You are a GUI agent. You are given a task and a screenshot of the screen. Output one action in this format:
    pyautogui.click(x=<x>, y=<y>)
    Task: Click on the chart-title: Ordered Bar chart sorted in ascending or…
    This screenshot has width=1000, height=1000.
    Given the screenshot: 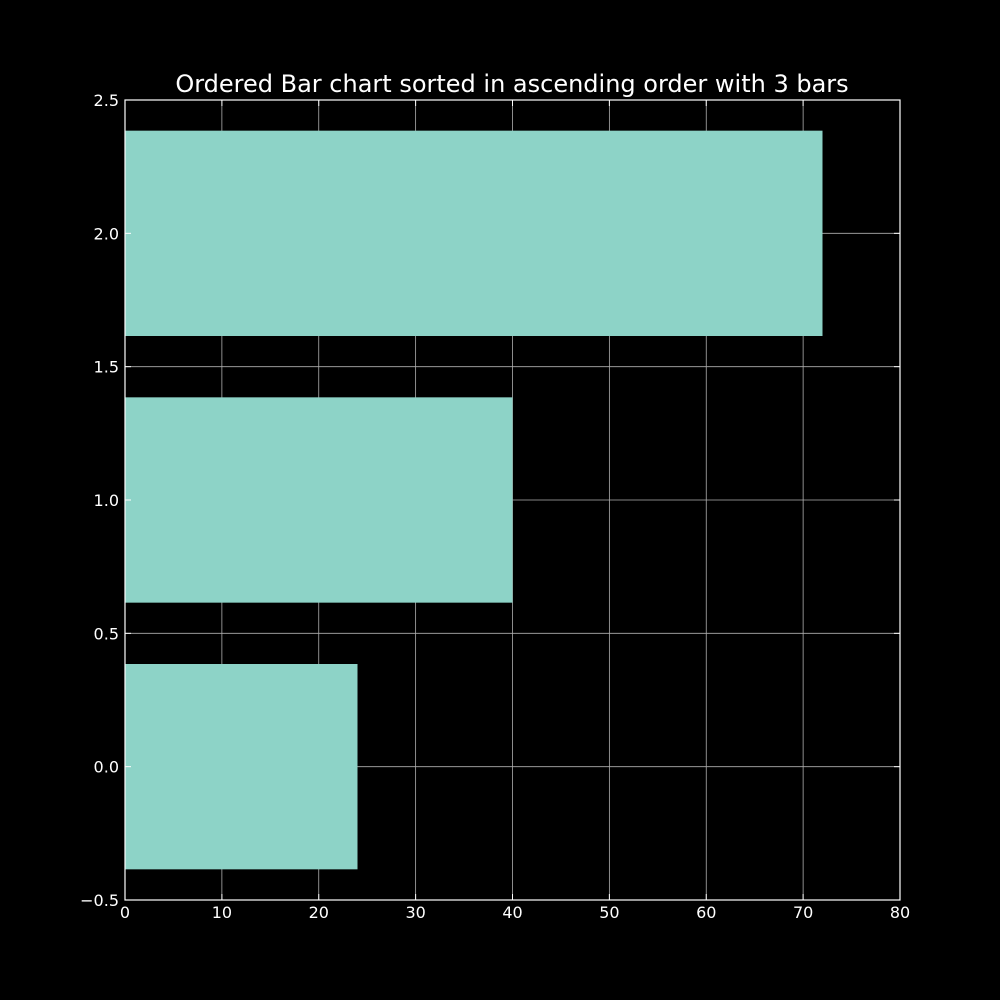 What is the action you would take?
    pyautogui.click(x=511, y=84)
    